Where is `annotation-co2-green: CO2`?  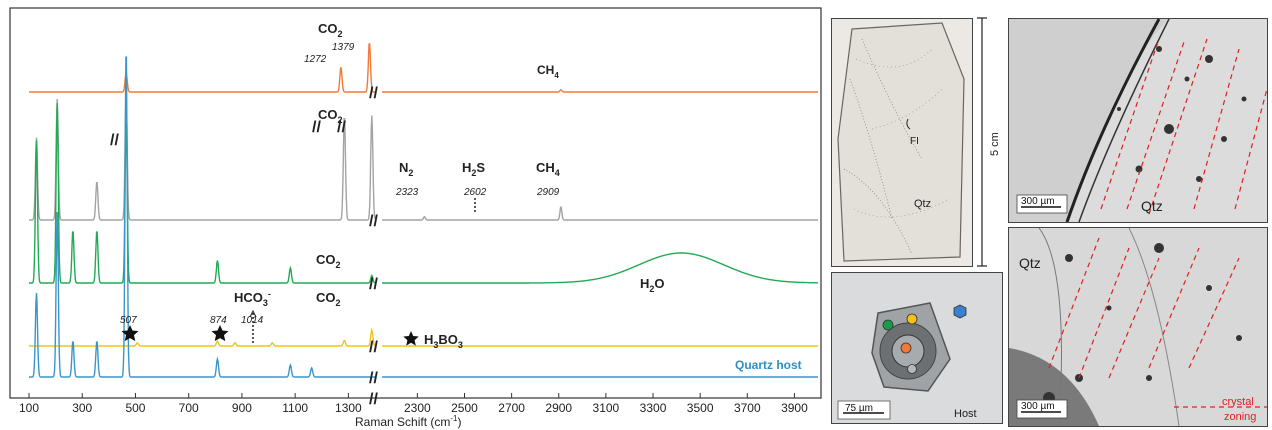
annotation-co2-green: CO2 is located at coordinates (328, 261).